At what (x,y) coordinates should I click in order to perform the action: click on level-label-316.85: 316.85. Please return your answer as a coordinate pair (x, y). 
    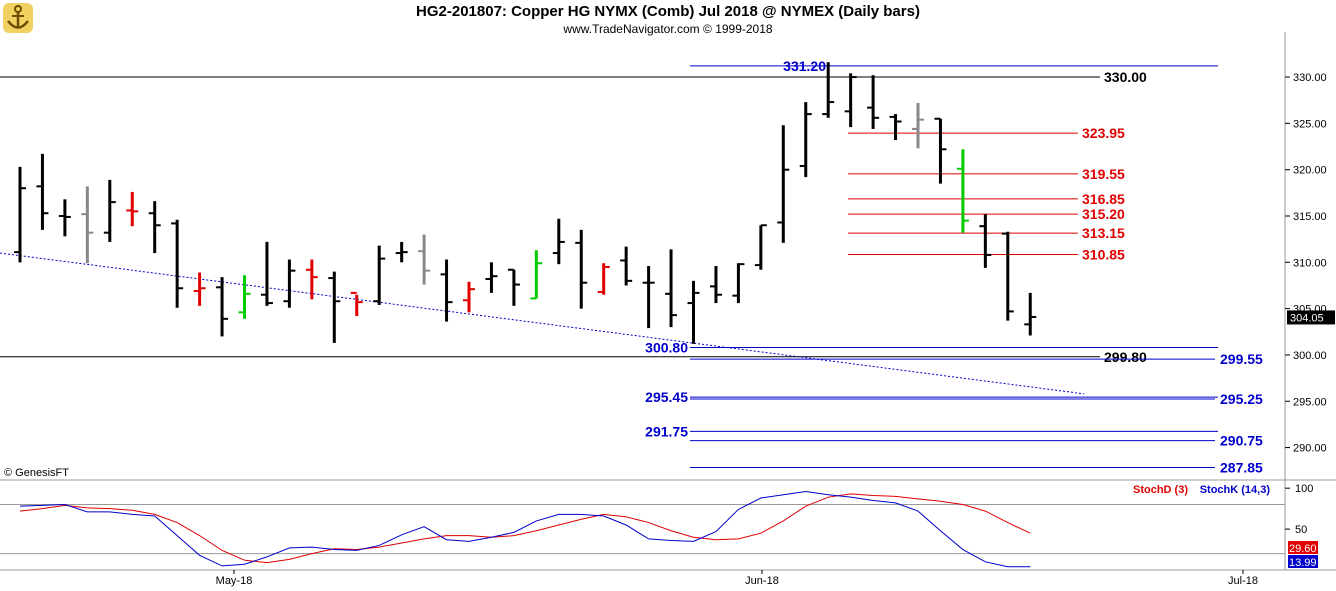
    Looking at the image, I should click on (1103, 199).